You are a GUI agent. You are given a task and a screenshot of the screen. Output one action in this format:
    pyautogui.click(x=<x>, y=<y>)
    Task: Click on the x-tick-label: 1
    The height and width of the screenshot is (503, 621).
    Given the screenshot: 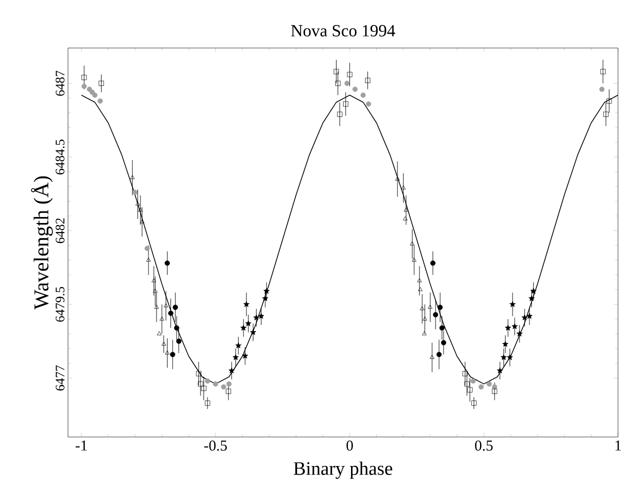 What is the action you would take?
    pyautogui.click(x=618, y=445)
    